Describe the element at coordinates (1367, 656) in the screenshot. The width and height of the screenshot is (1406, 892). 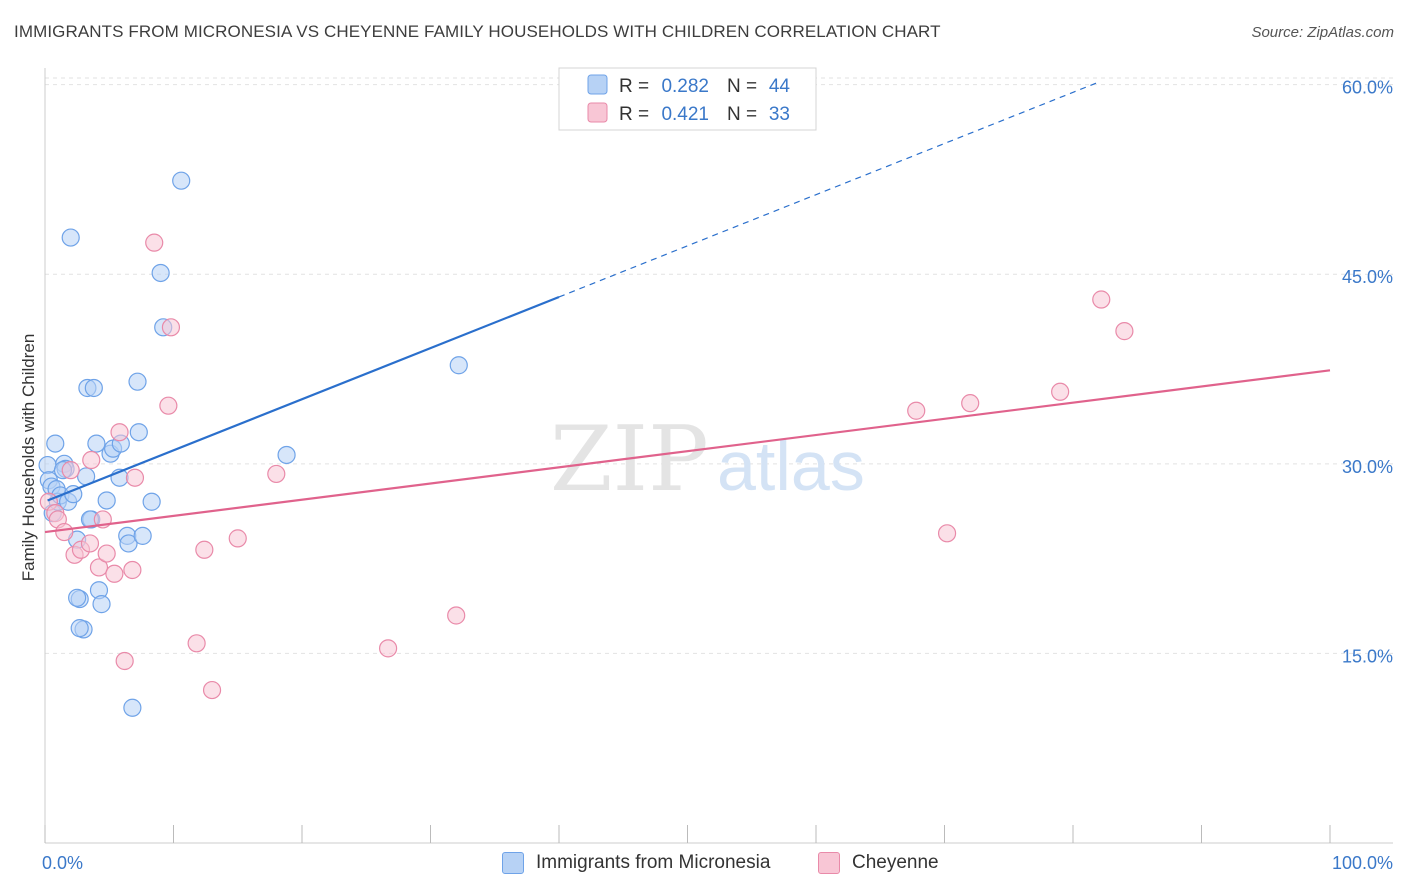
I see `y-tick-label: 15.0%` at that location.